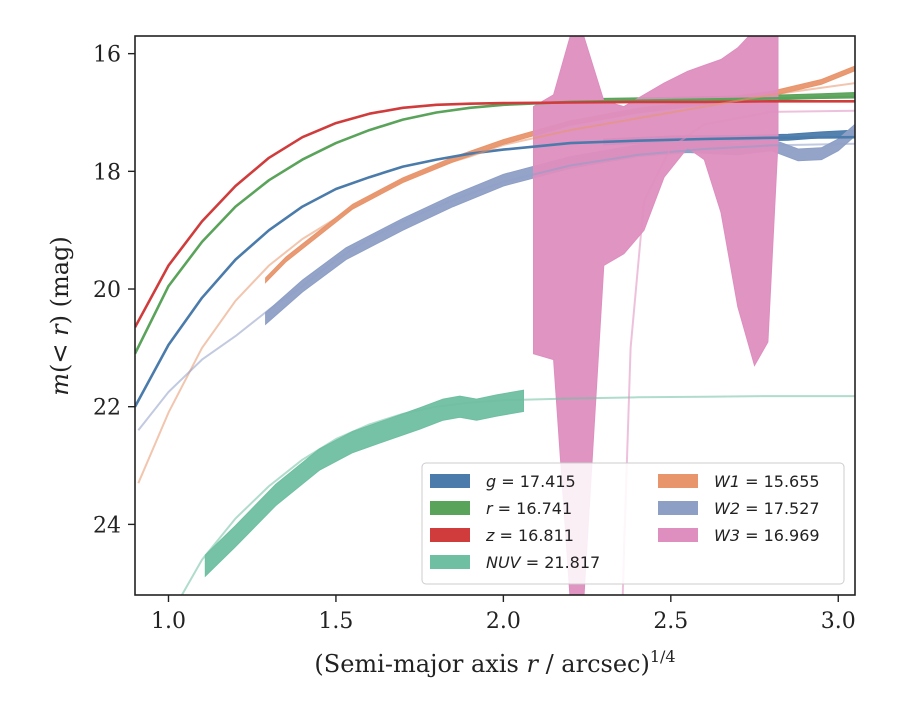 The image size is (900, 705). I want to click on x-tick-label: 1.0, so click(168, 621).